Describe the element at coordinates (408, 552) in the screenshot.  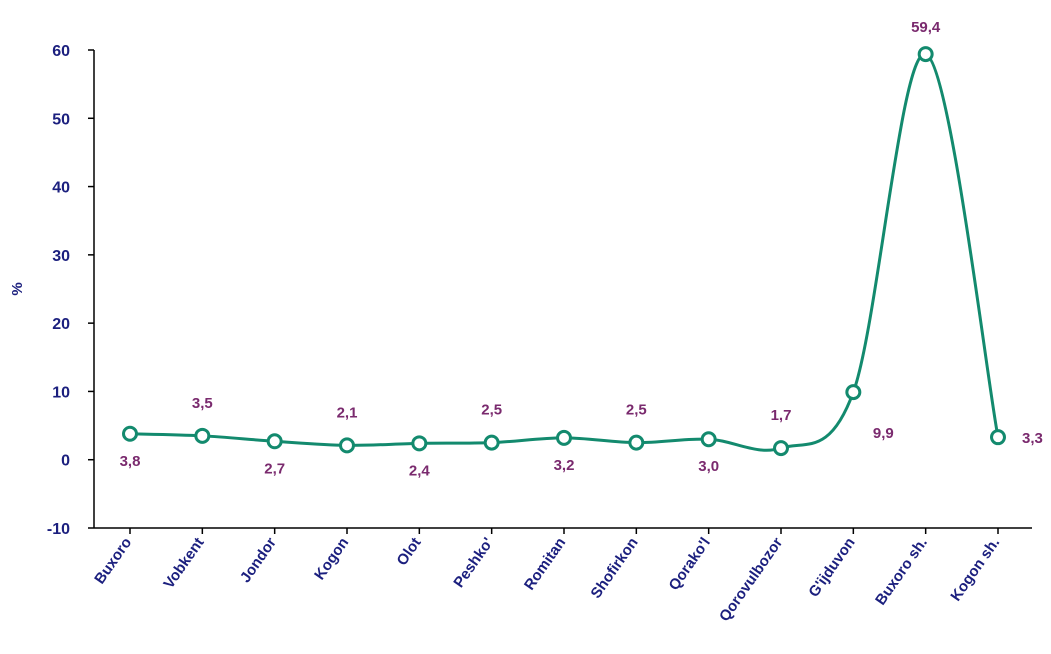
I see `x-tick-label: Olot` at that location.